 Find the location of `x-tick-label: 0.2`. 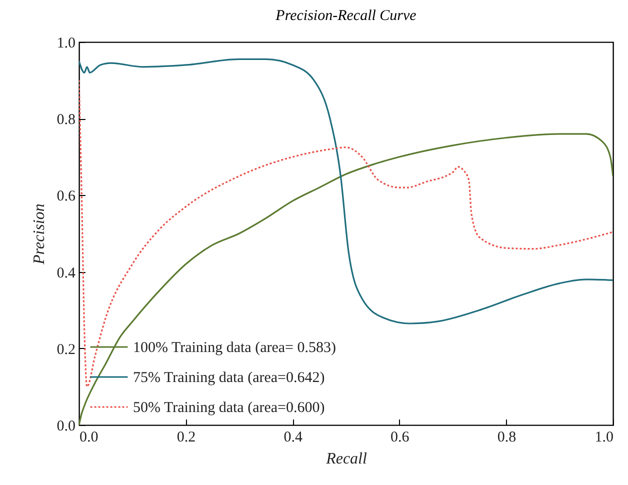

x-tick-label: 0.2 is located at coordinates (186, 438).